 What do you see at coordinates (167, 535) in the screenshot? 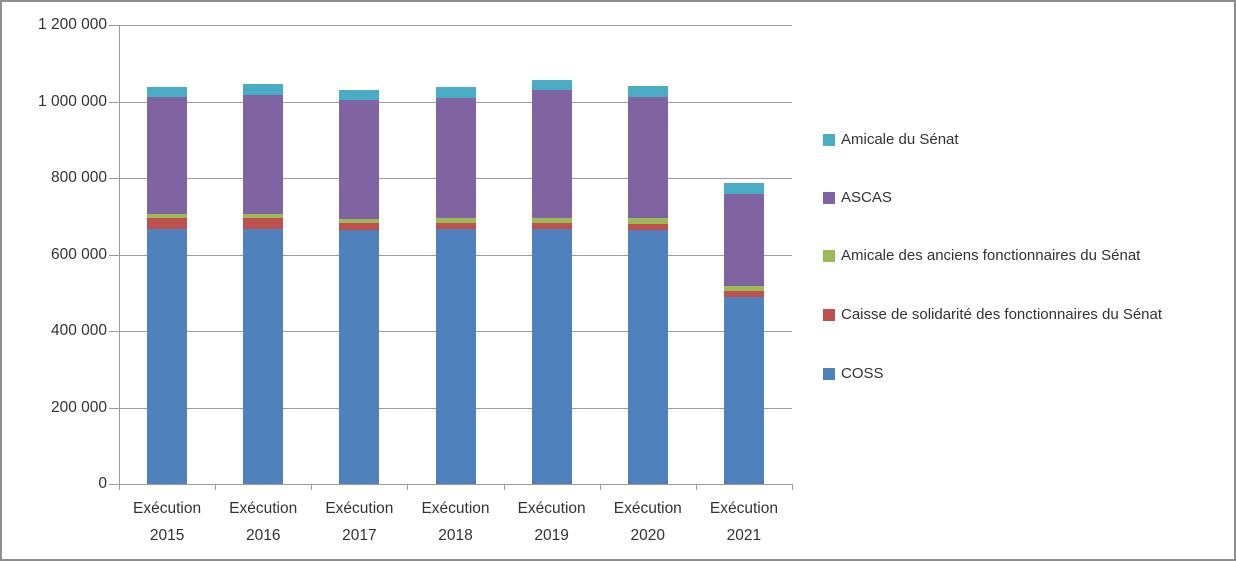
I see `x-axis-label-line2: 2015` at bounding box center [167, 535].